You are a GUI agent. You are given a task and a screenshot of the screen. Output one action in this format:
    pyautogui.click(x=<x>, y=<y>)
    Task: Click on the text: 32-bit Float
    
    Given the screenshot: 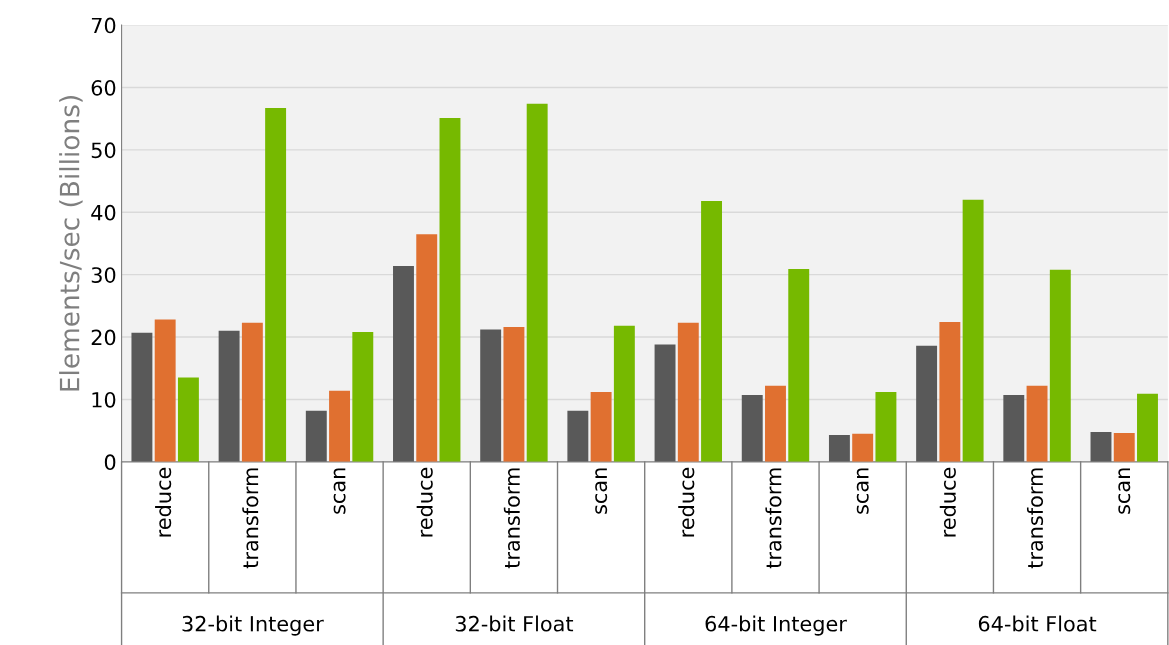 What is the action you would take?
    pyautogui.click(x=514, y=623)
    